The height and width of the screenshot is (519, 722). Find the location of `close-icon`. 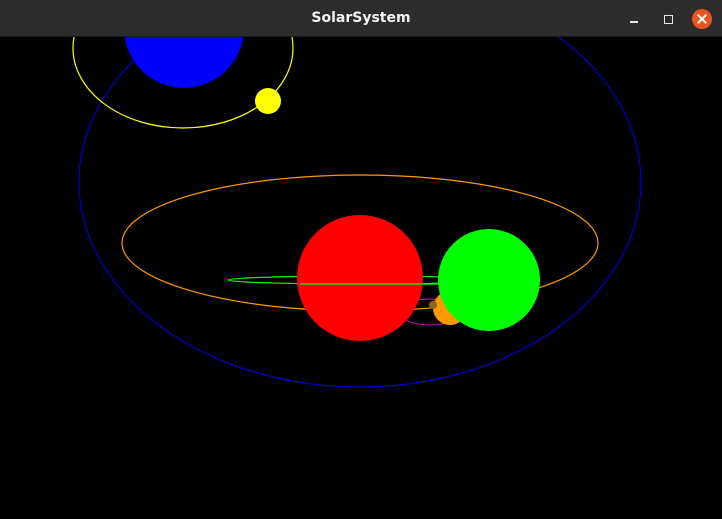

close-icon is located at coordinates (702, 19).